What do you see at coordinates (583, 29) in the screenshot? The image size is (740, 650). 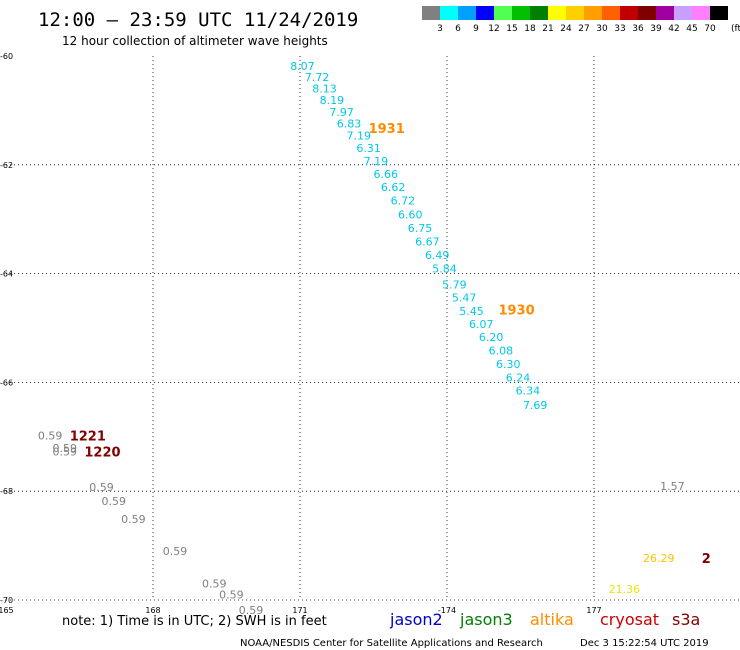 I see `color-scale-label: 27` at bounding box center [583, 29].